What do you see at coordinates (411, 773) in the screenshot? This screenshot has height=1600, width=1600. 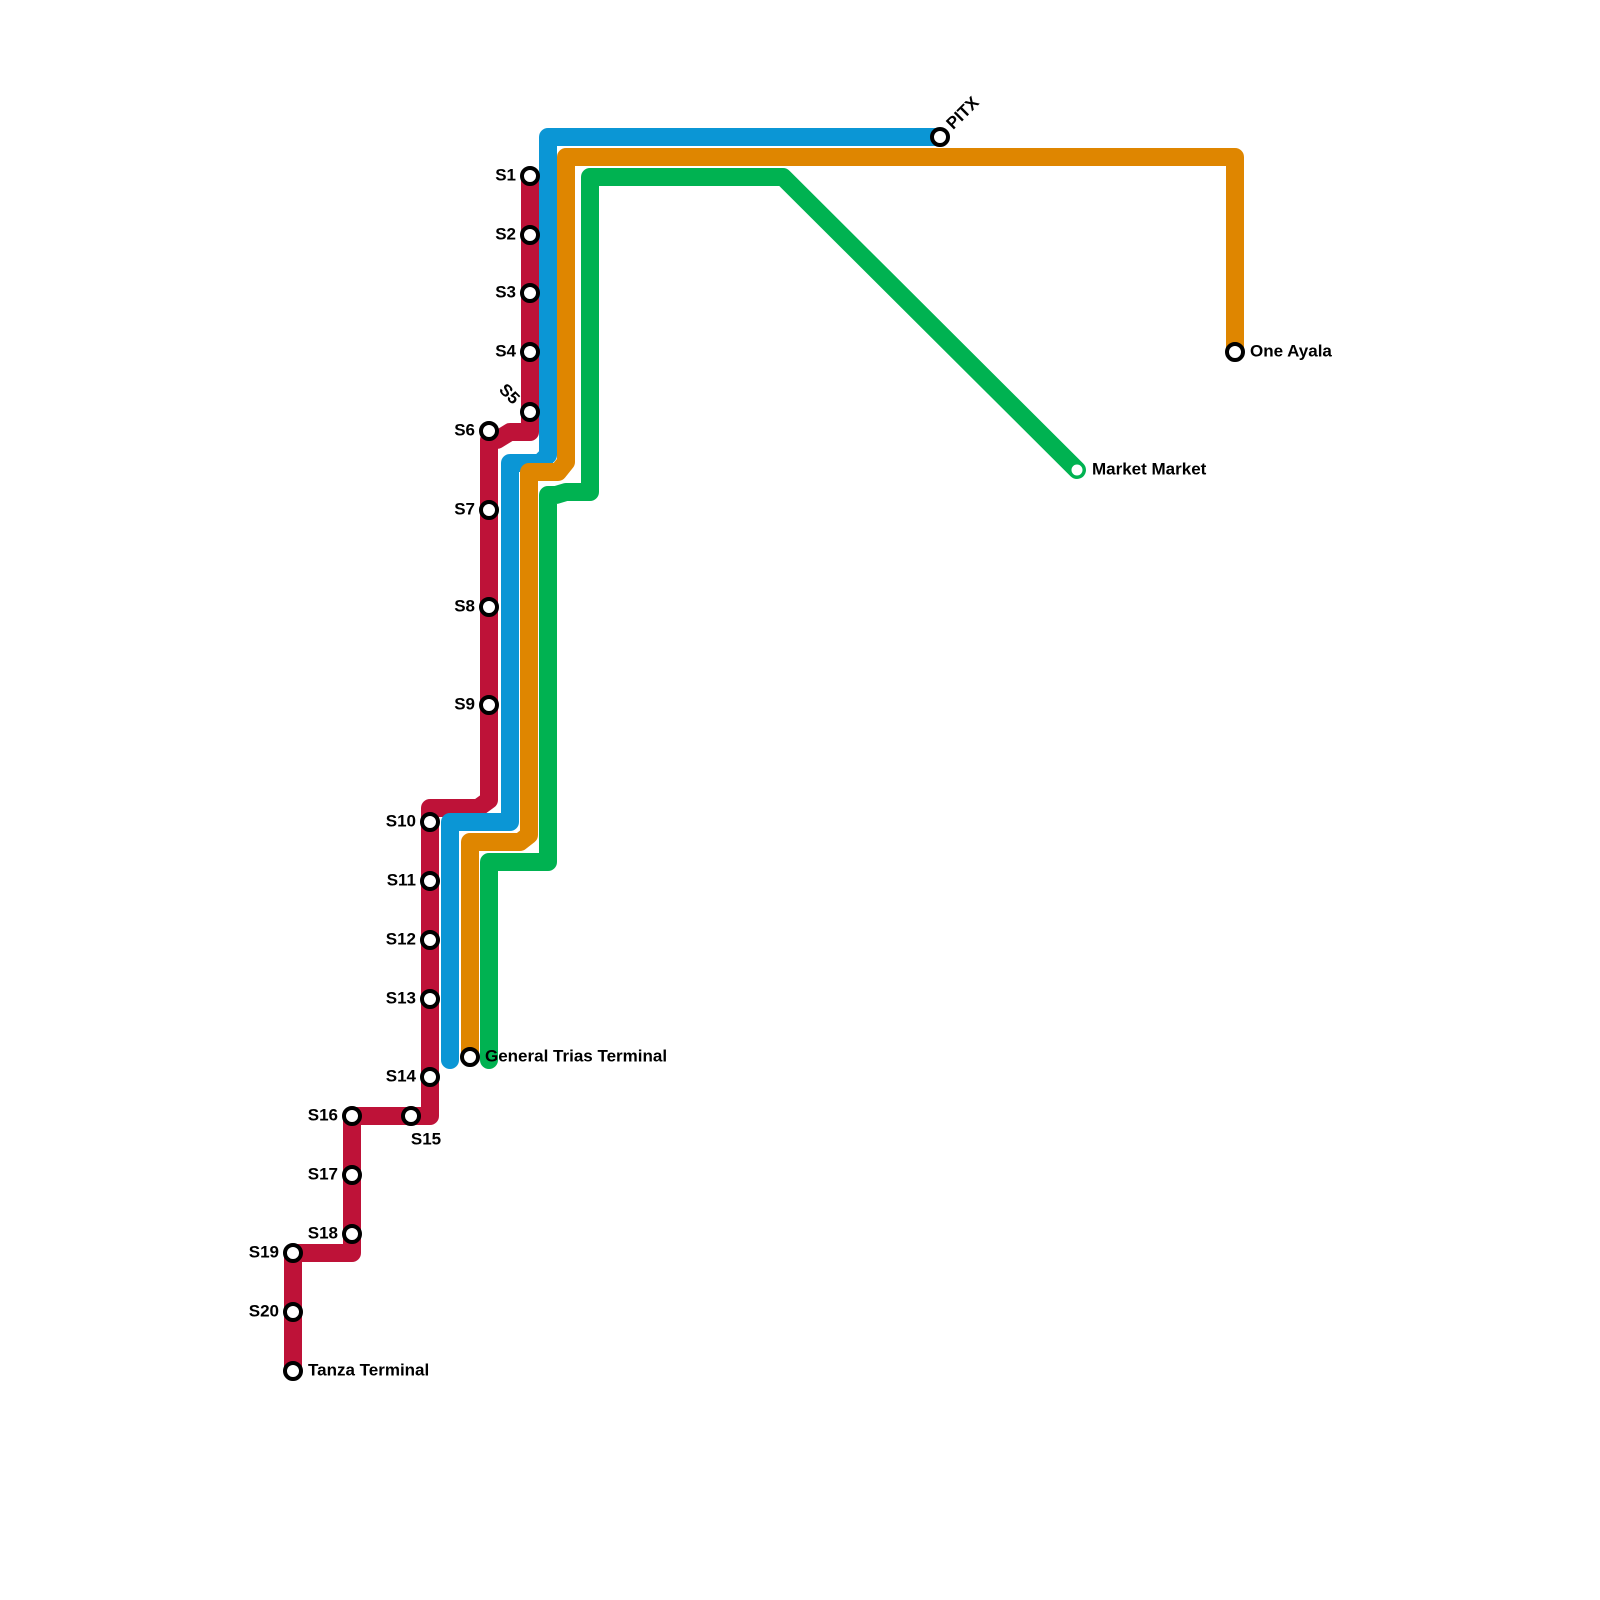 I see `red-line` at bounding box center [411, 773].